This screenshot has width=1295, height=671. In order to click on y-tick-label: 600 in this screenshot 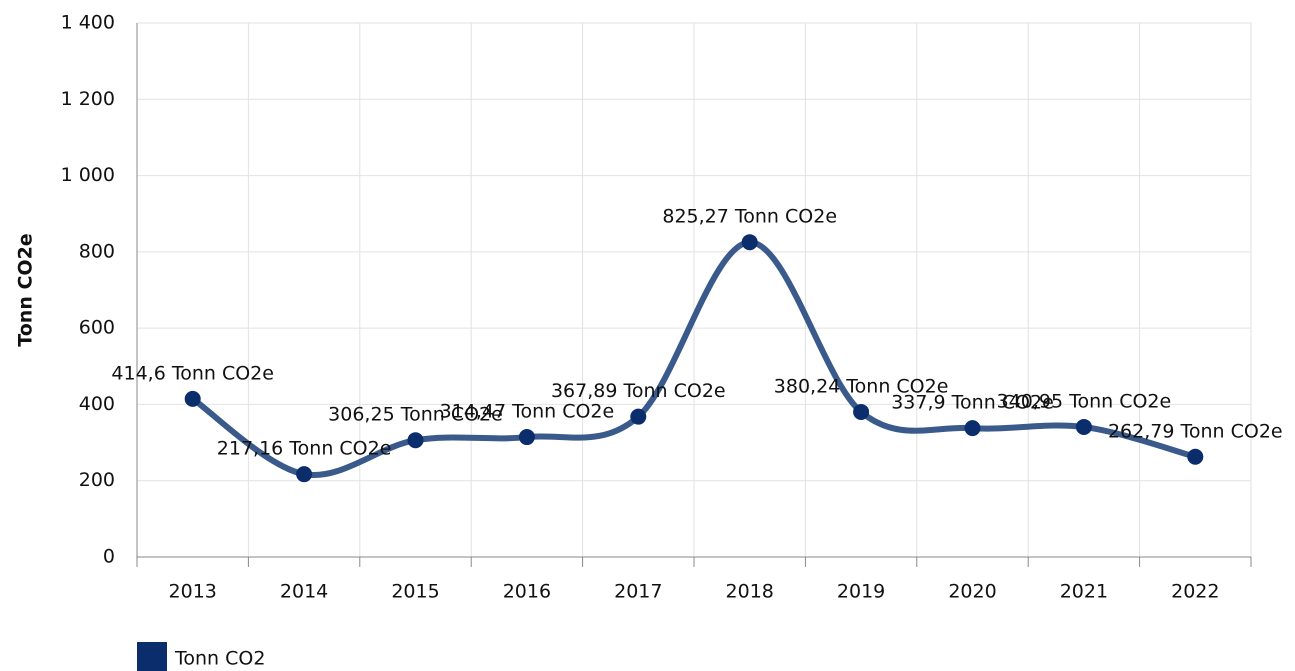, I will do `click(97, 328)`.